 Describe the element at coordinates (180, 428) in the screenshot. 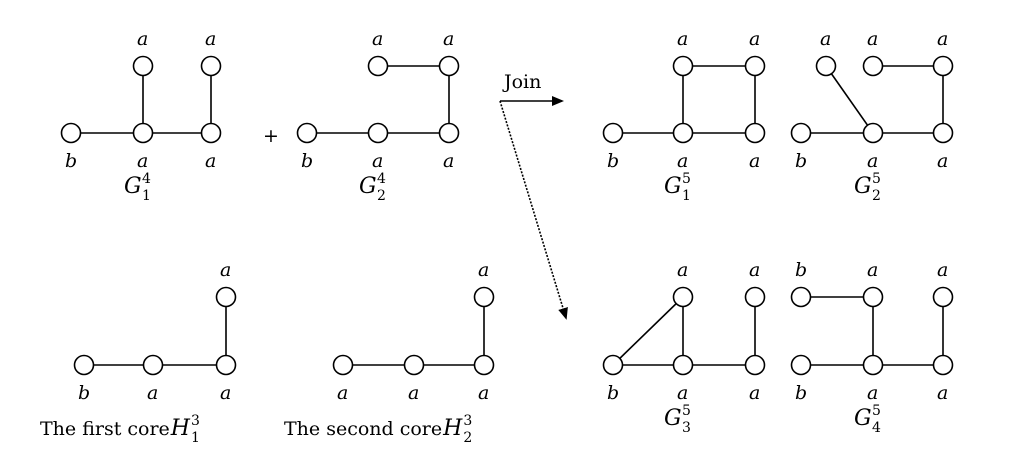

I see `graph-name-symbol: H` at that location.